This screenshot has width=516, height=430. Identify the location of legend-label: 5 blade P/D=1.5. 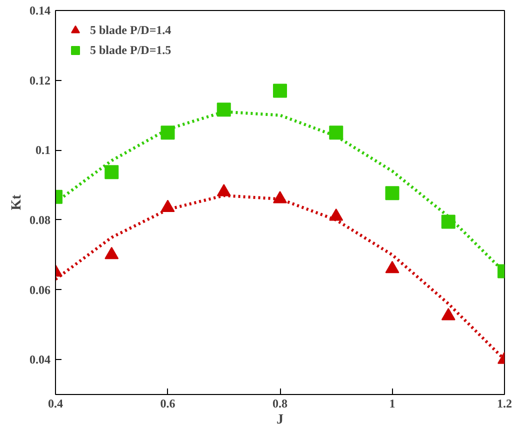
(131, 50).